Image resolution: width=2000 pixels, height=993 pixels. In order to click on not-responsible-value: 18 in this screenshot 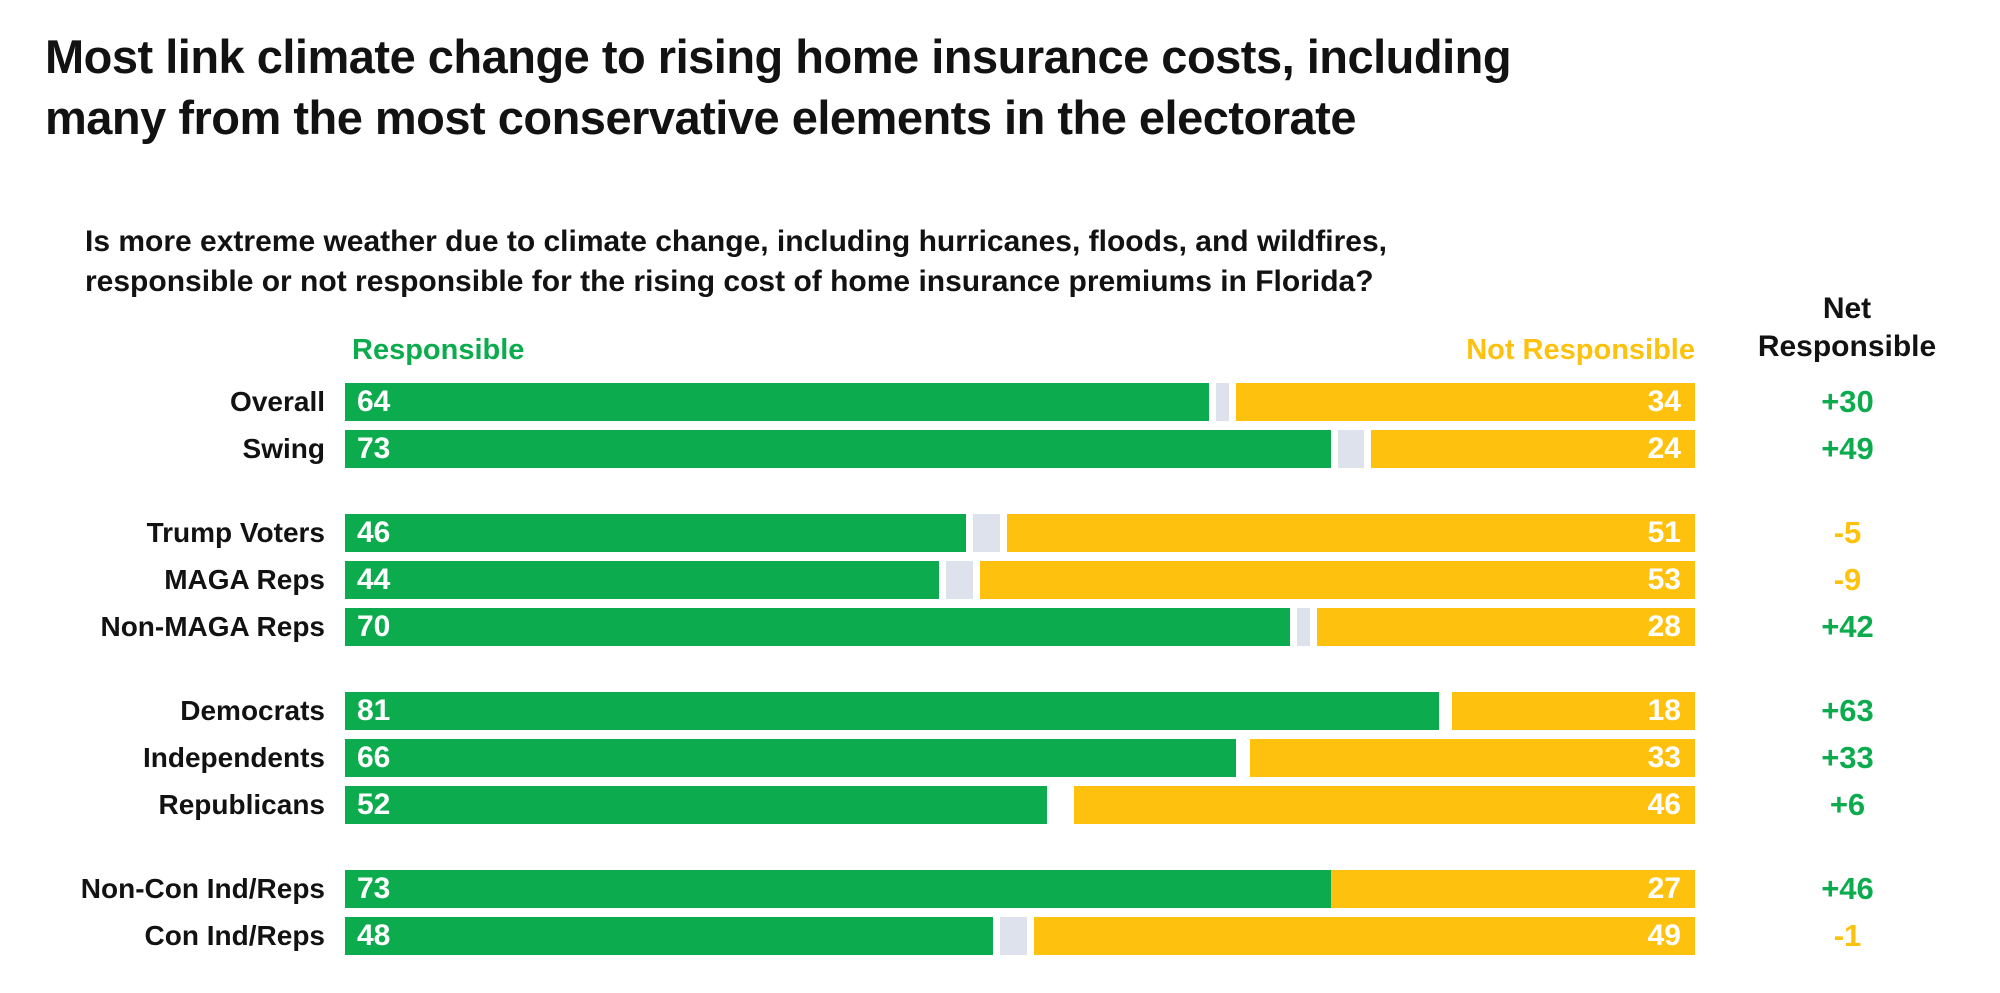, I will do `click(1664, 710)`.